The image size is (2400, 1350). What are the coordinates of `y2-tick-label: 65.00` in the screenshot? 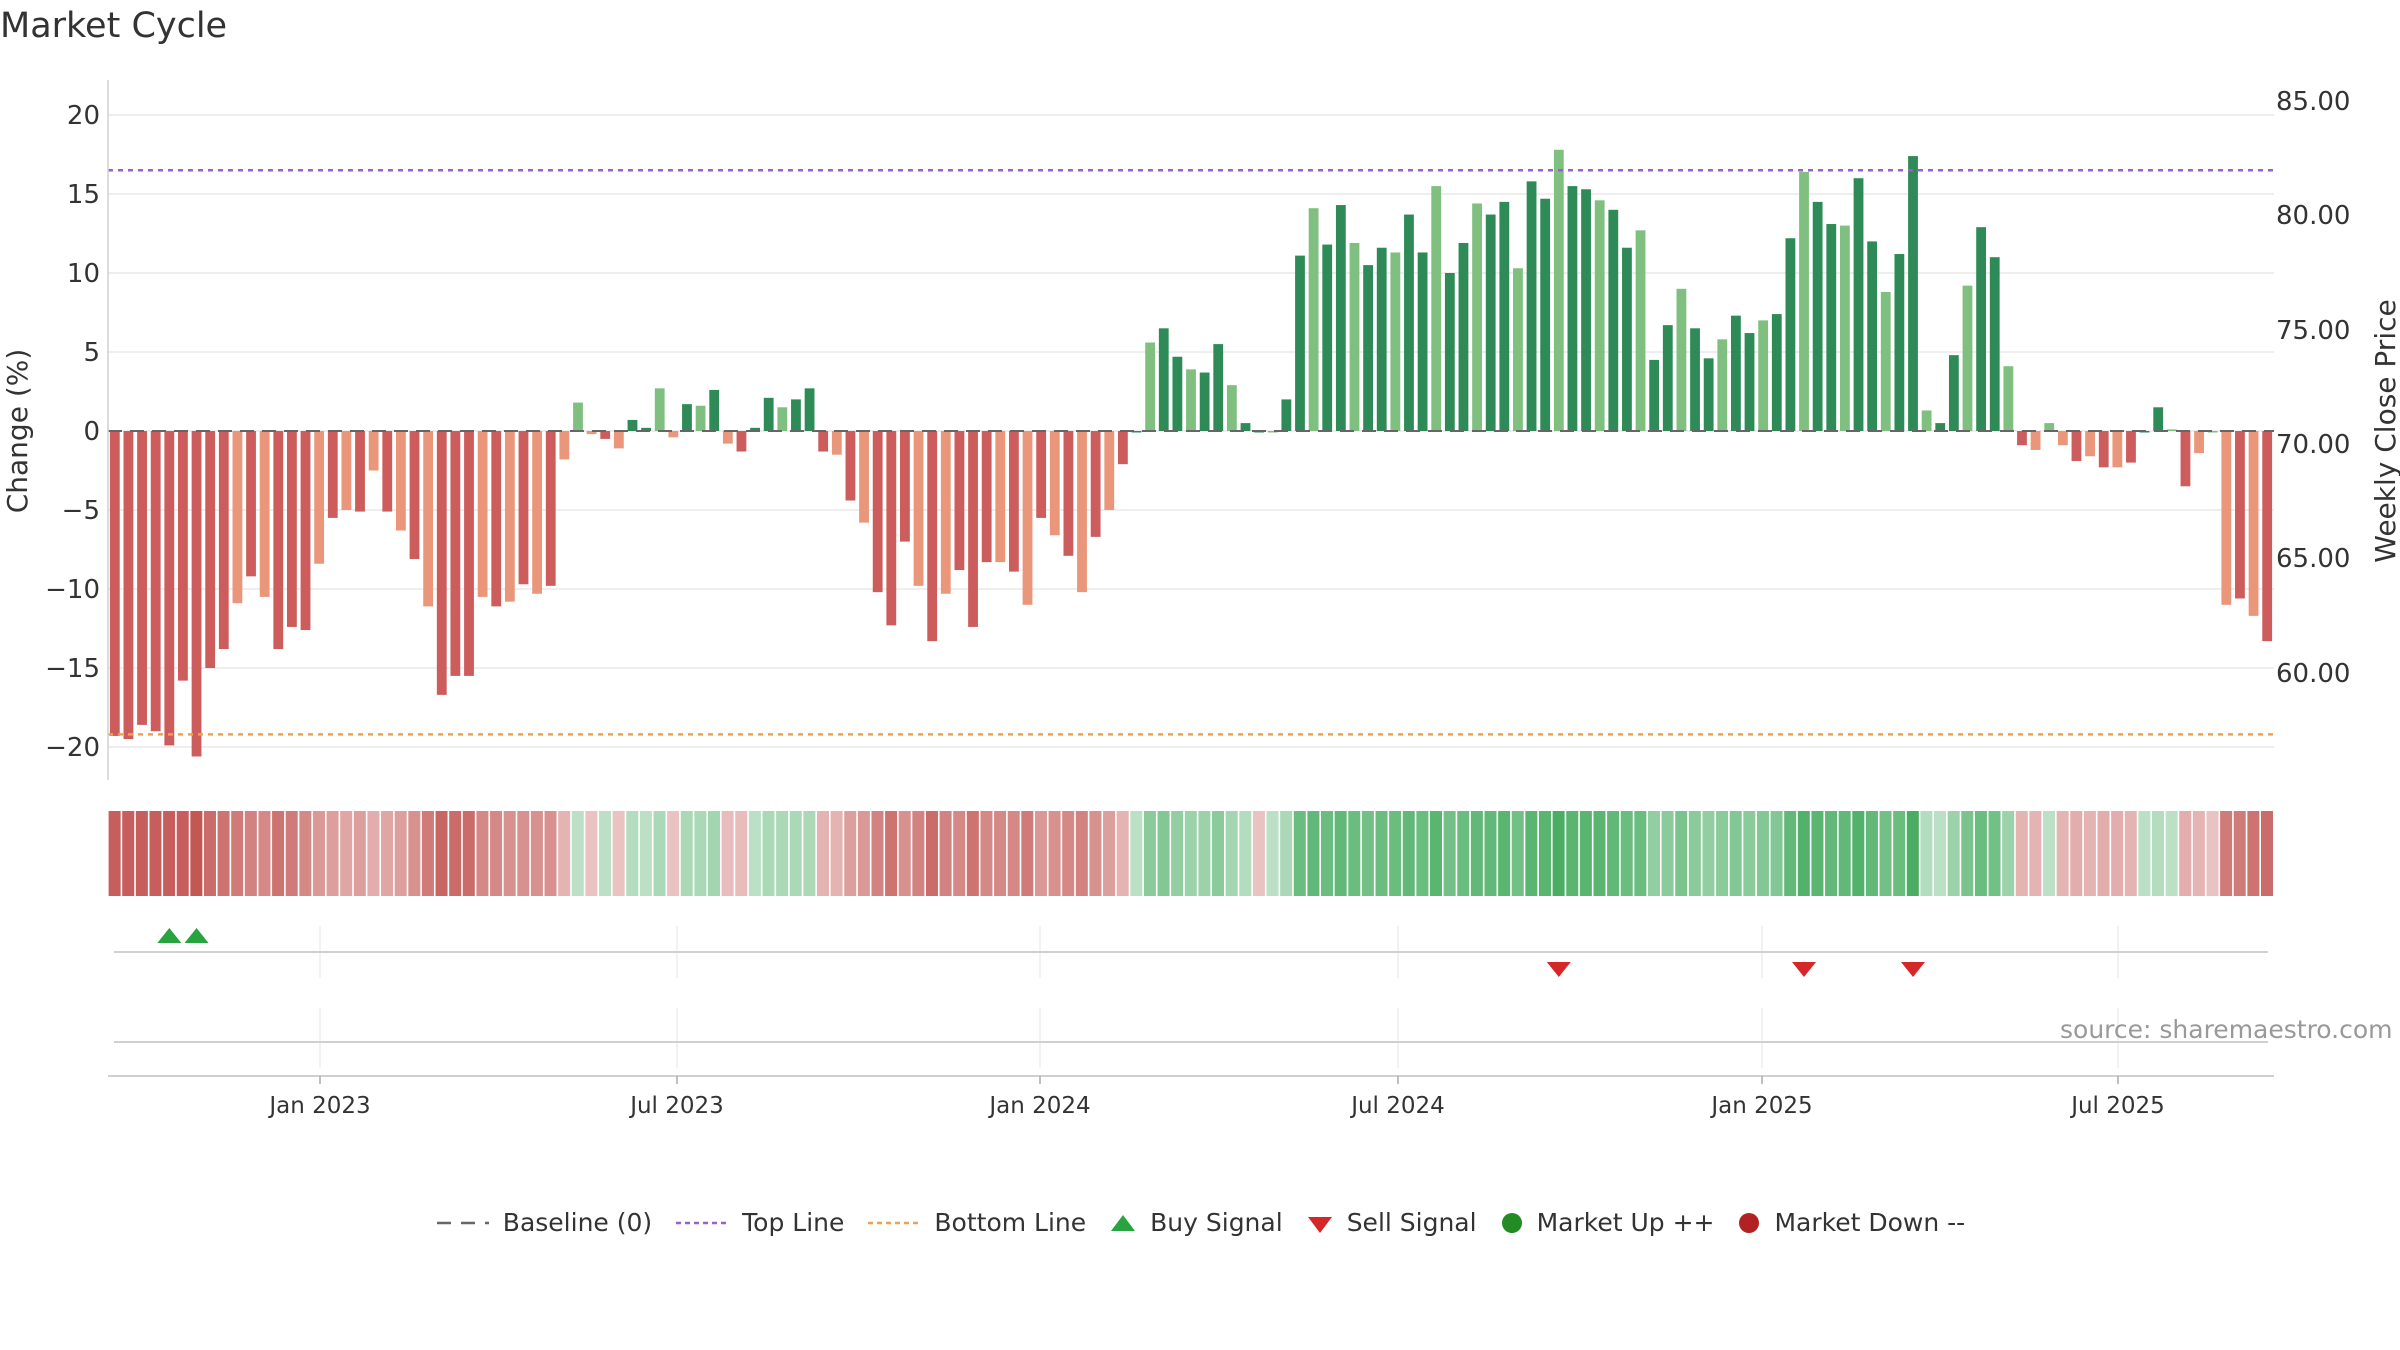 It's located at (2313, 559).